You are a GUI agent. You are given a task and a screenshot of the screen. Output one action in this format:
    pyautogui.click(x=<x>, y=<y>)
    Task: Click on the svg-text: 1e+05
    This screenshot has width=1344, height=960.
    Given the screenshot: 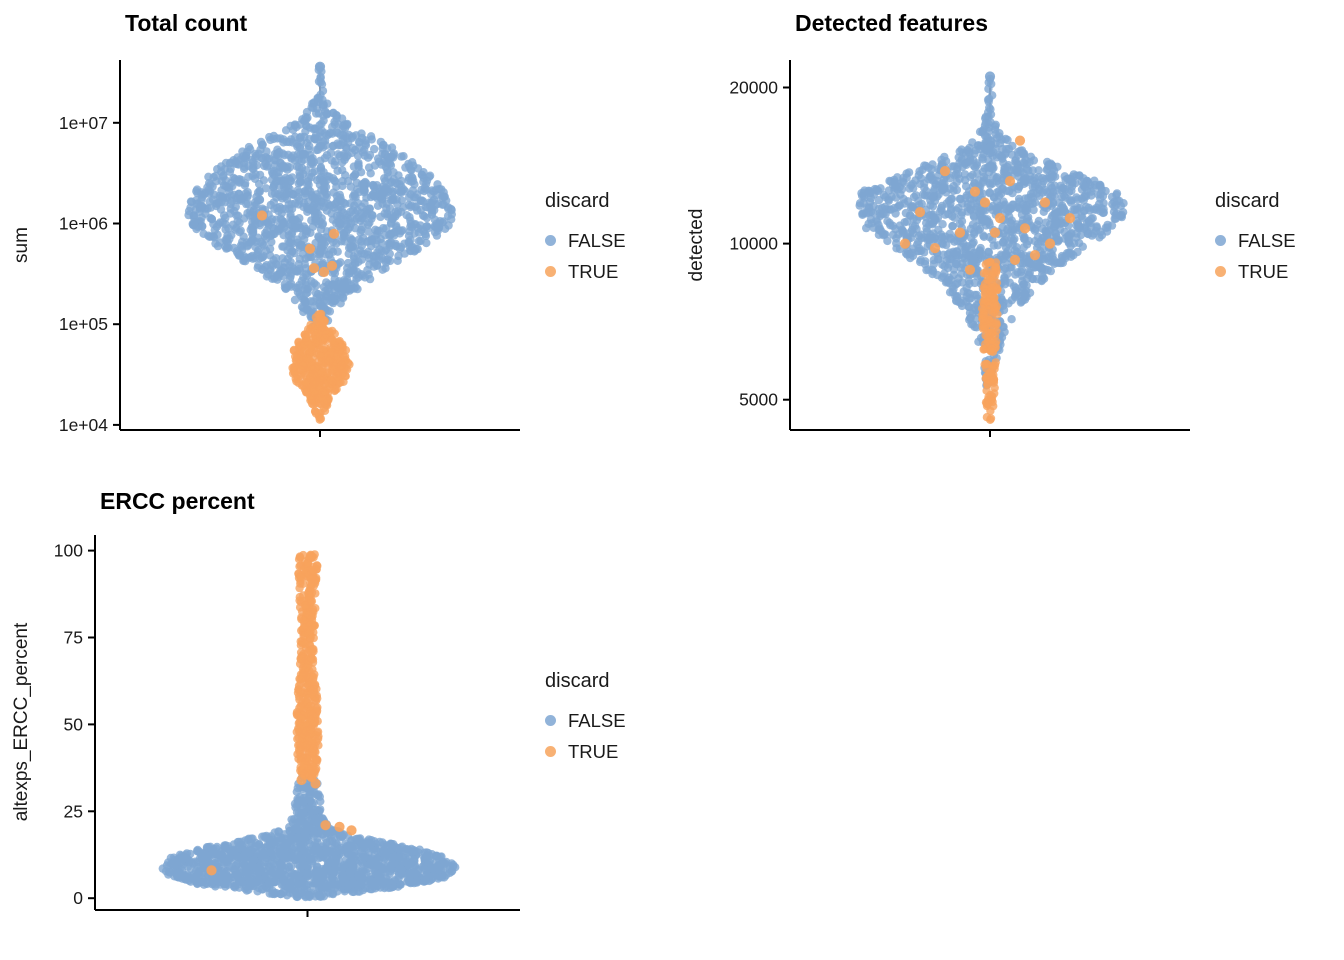 What is the action you would take?
    pyautogui.click(x=83, y=324)
    